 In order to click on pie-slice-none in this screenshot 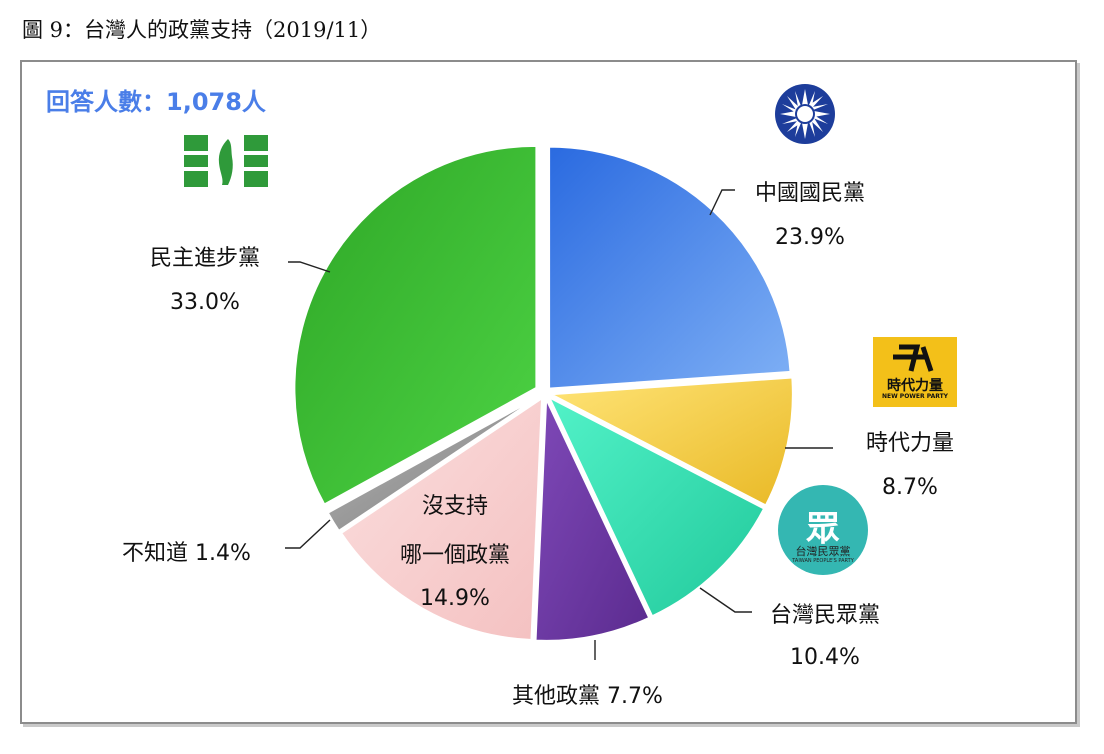, I will do `click(441, 519)`.